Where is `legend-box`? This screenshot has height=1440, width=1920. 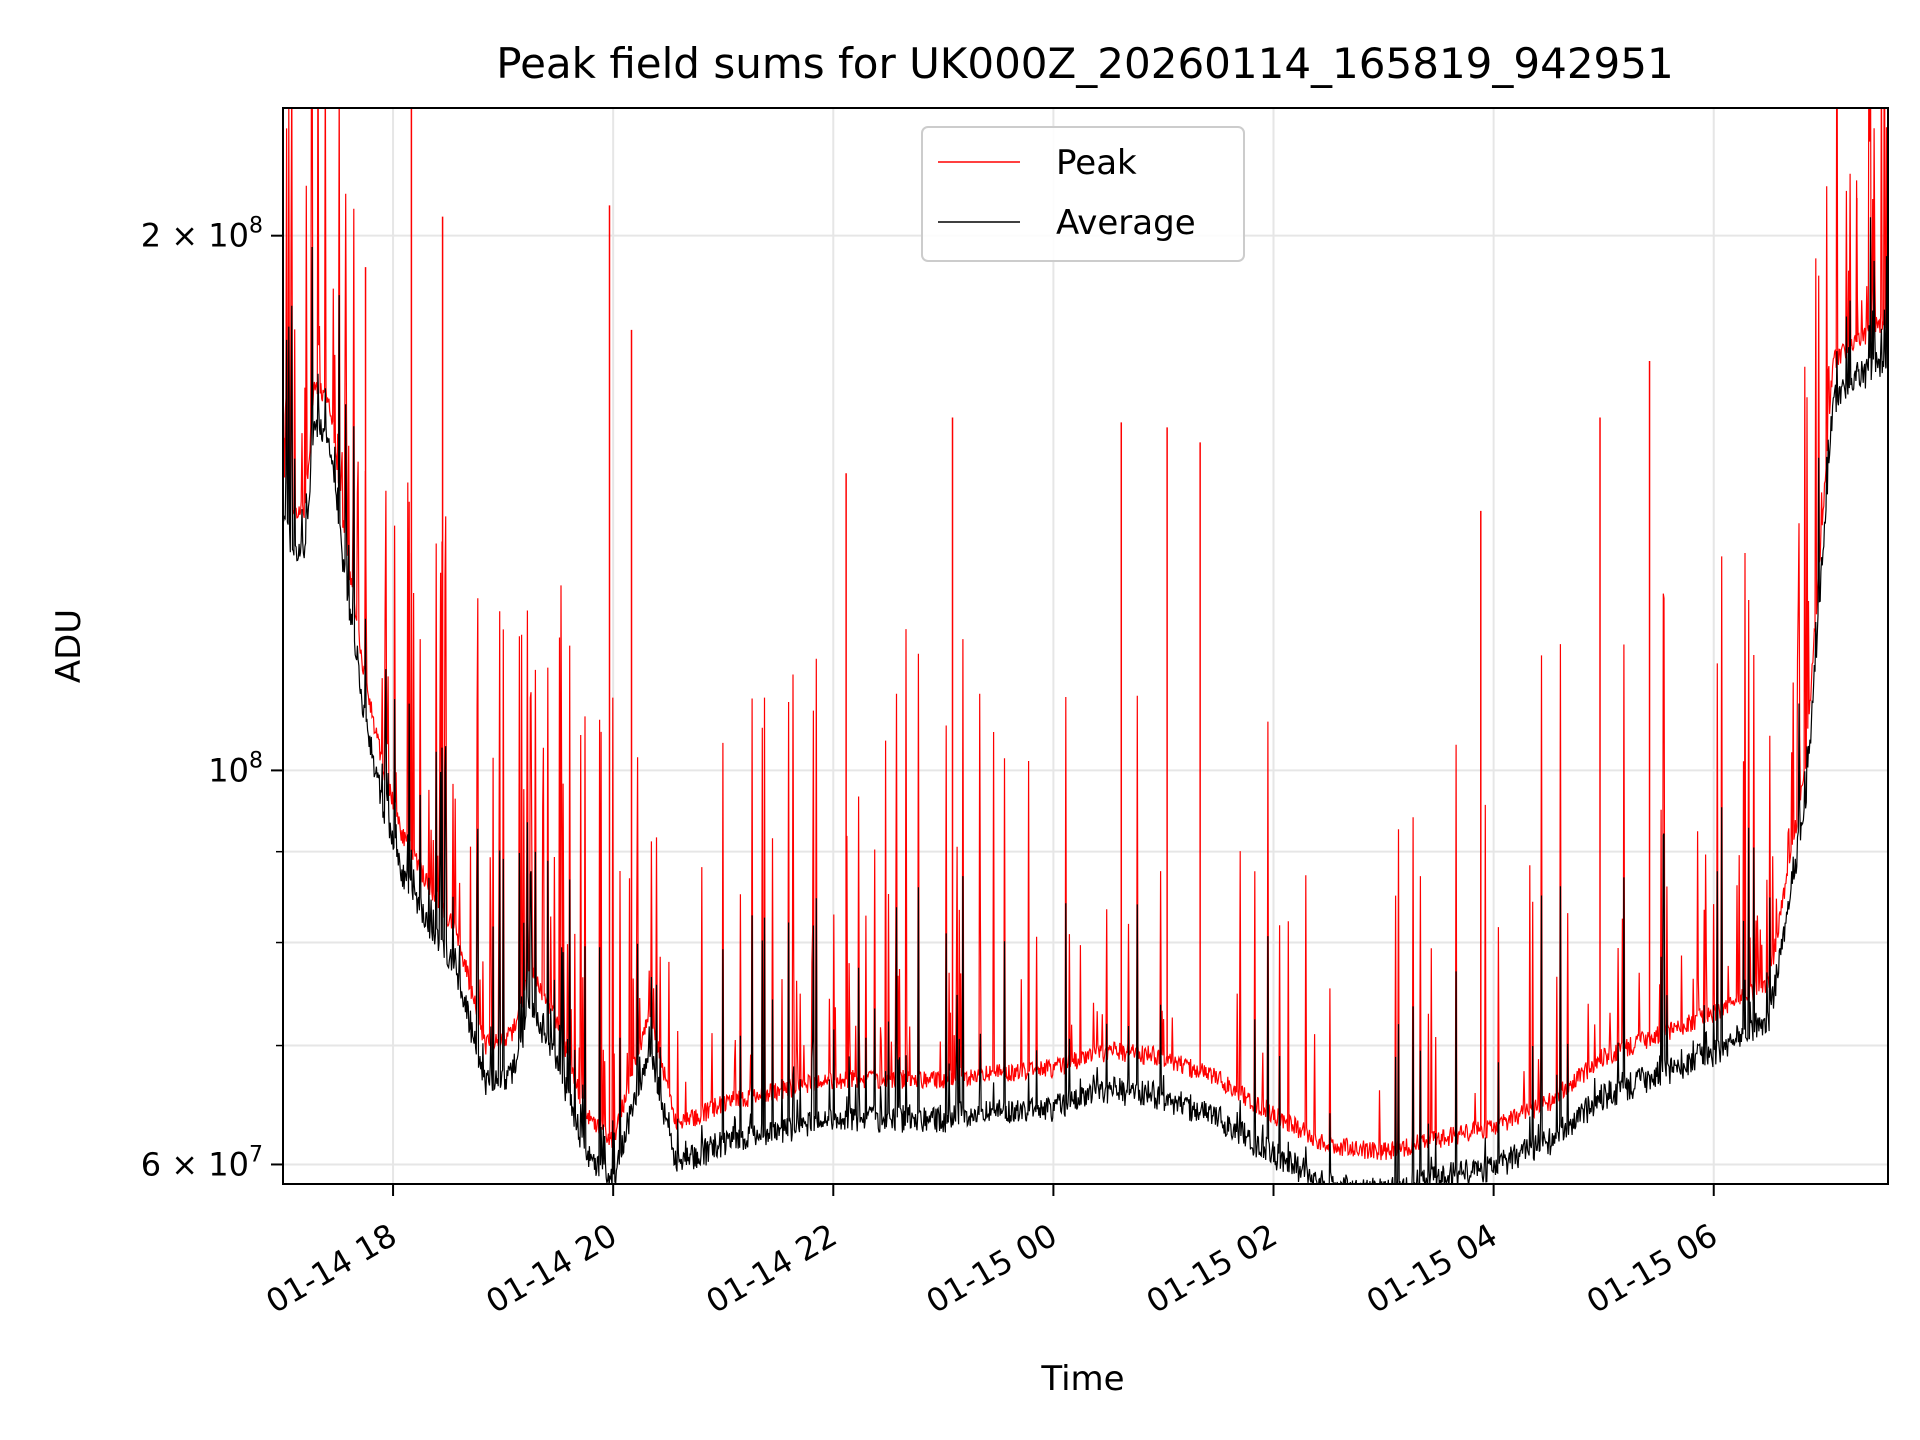
legend-box is located at coordinates (1083, 194).